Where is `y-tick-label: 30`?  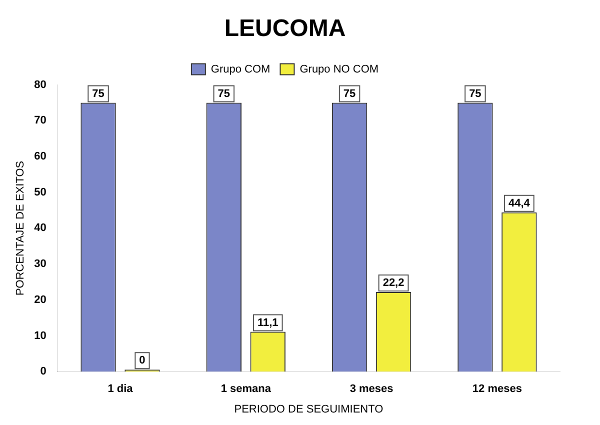
y-tick-label: 30 is located at coordinates (40, 264).